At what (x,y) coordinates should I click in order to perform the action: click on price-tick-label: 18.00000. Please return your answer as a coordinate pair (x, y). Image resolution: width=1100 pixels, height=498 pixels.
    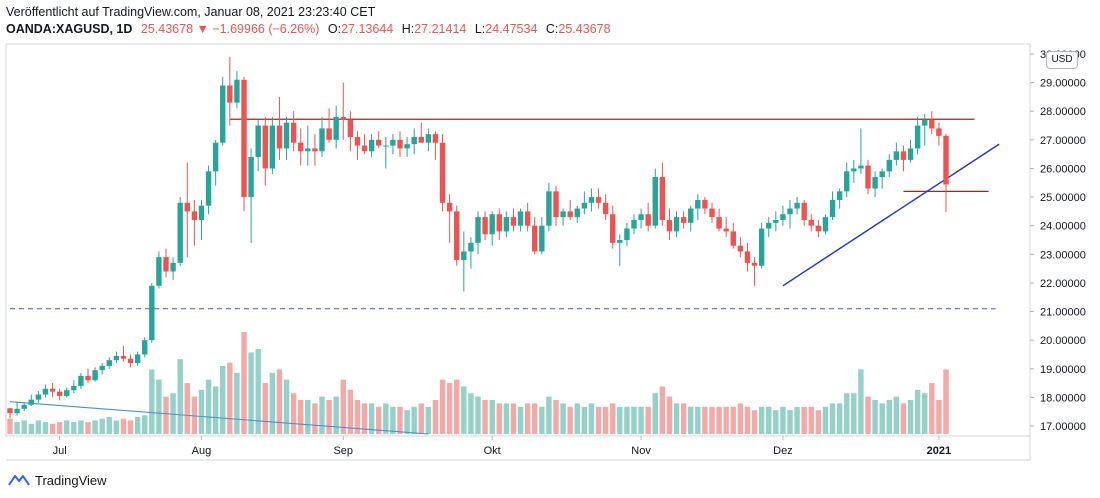
    Looking at the image, I should click on (1063, 398).